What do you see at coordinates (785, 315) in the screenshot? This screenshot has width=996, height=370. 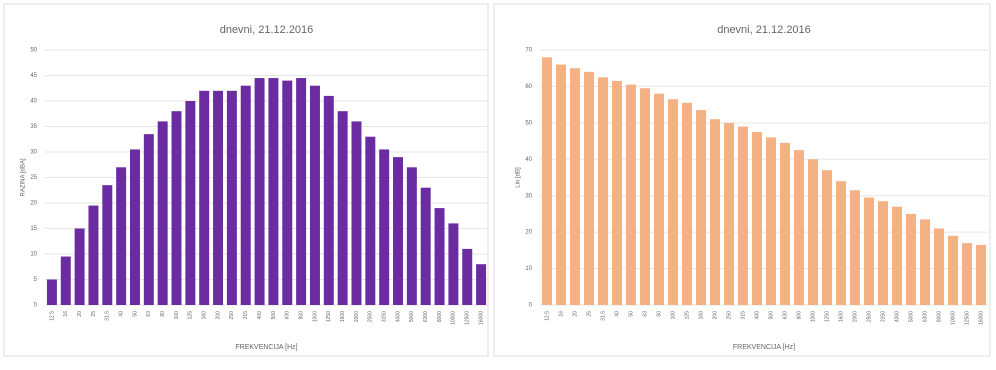 I see `x-tick-label: 630` at bounding box center [785, 315].